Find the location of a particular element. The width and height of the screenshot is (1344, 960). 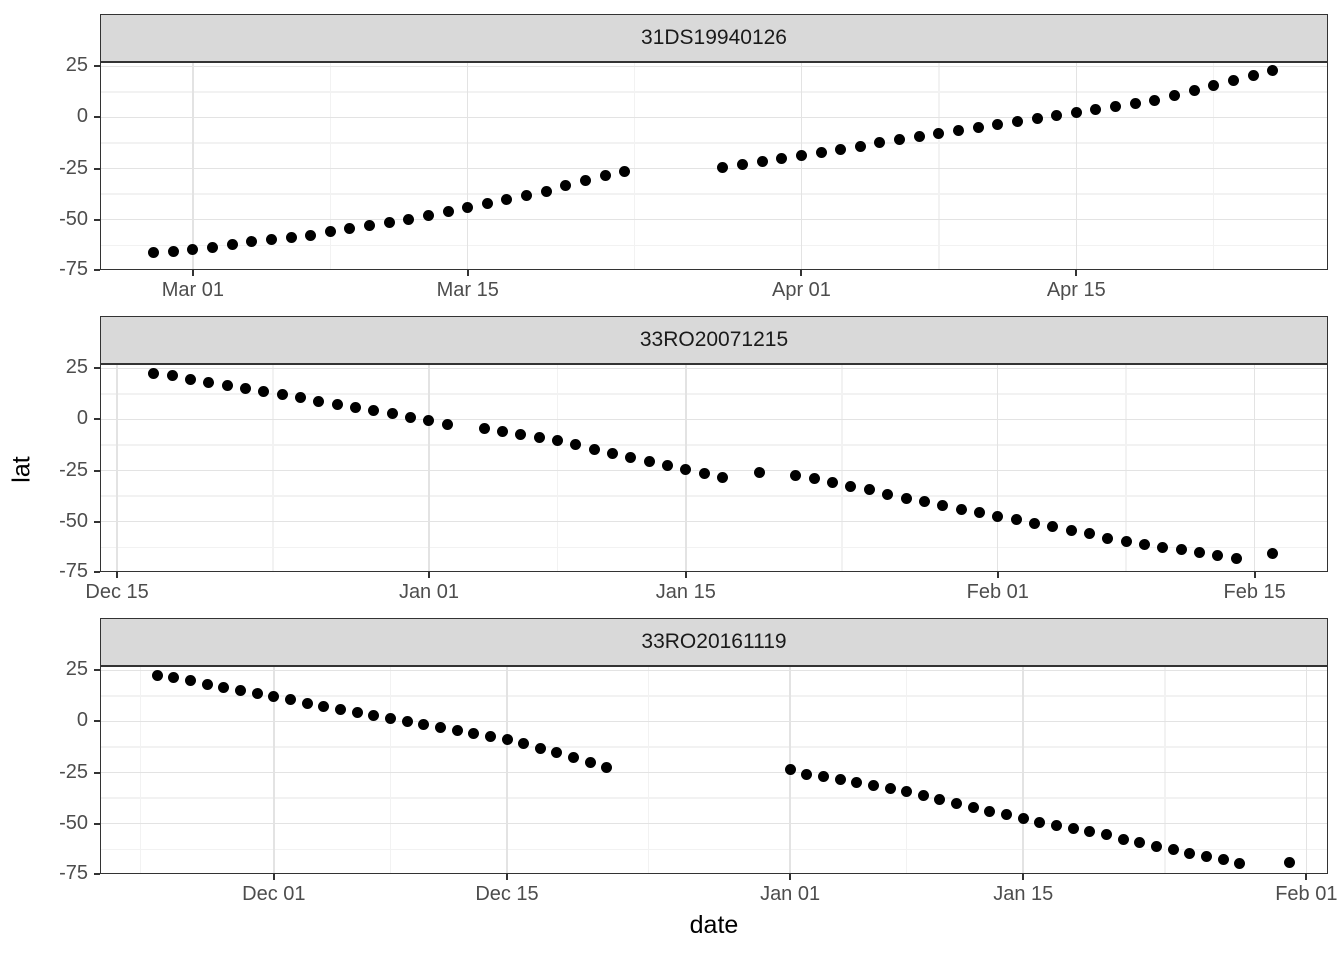

y-tick-label: -25 is located at coordinates (73, 771).